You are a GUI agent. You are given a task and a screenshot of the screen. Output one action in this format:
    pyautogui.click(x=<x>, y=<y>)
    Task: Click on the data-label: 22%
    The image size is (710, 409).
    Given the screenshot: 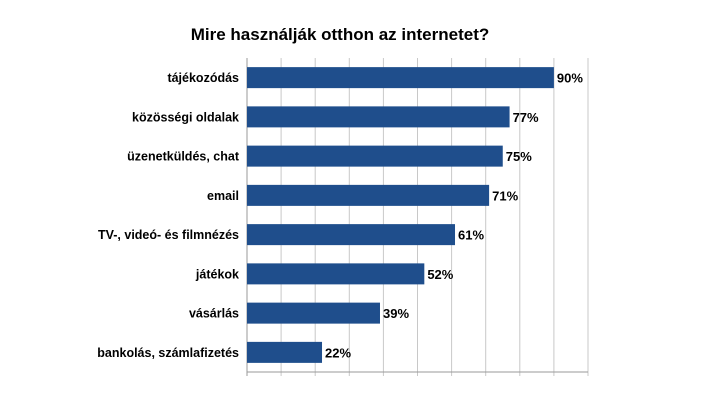 What is the action you would take?
    pyautogui.click(x=338, y=352)
    